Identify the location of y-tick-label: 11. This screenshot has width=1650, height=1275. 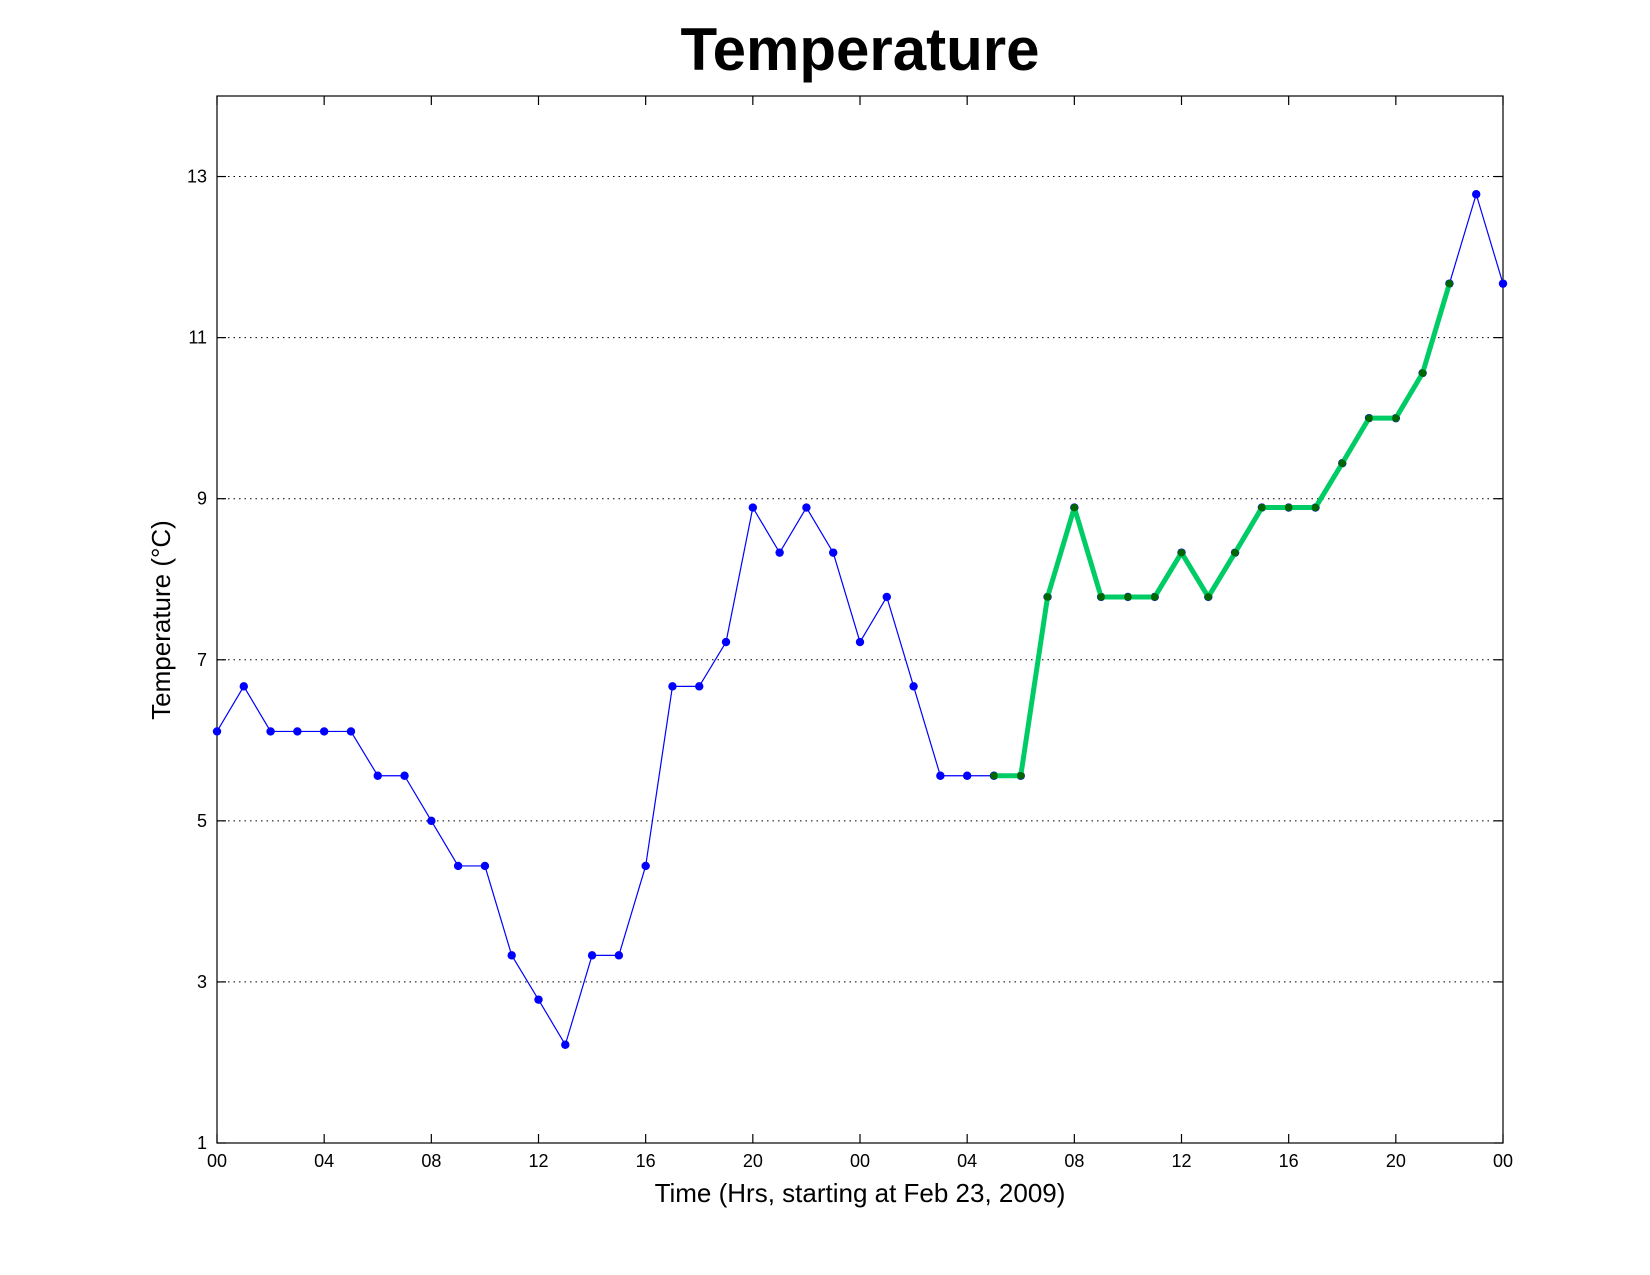
(197, 338).